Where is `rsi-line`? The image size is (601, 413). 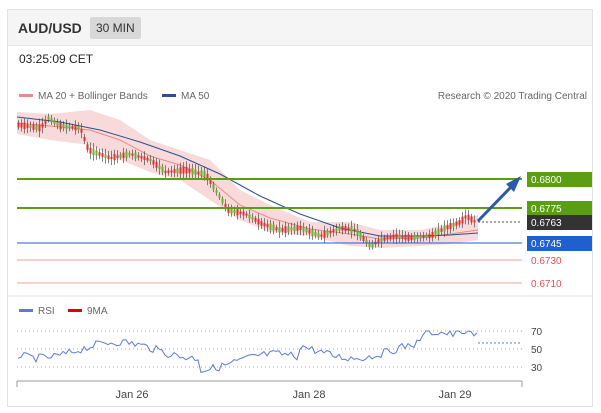 rsi-line is located at coordinates (247, 352).